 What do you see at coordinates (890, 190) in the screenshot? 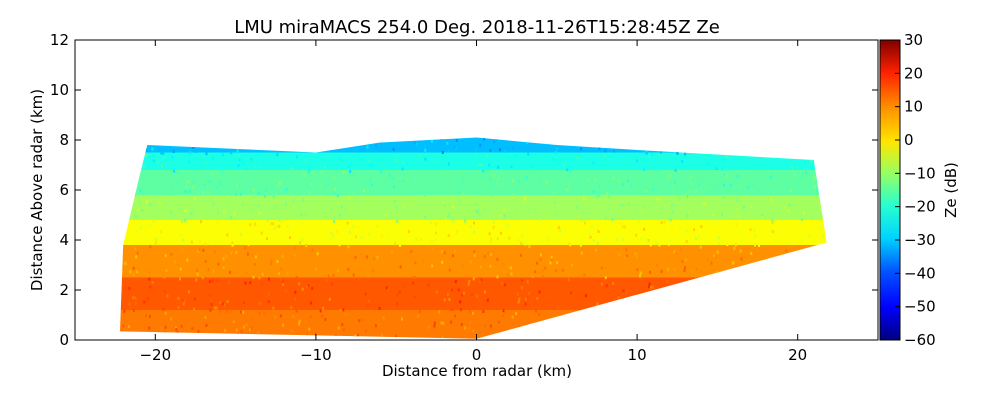
I see `colorbar-bar` at bounding box center [890, 190].